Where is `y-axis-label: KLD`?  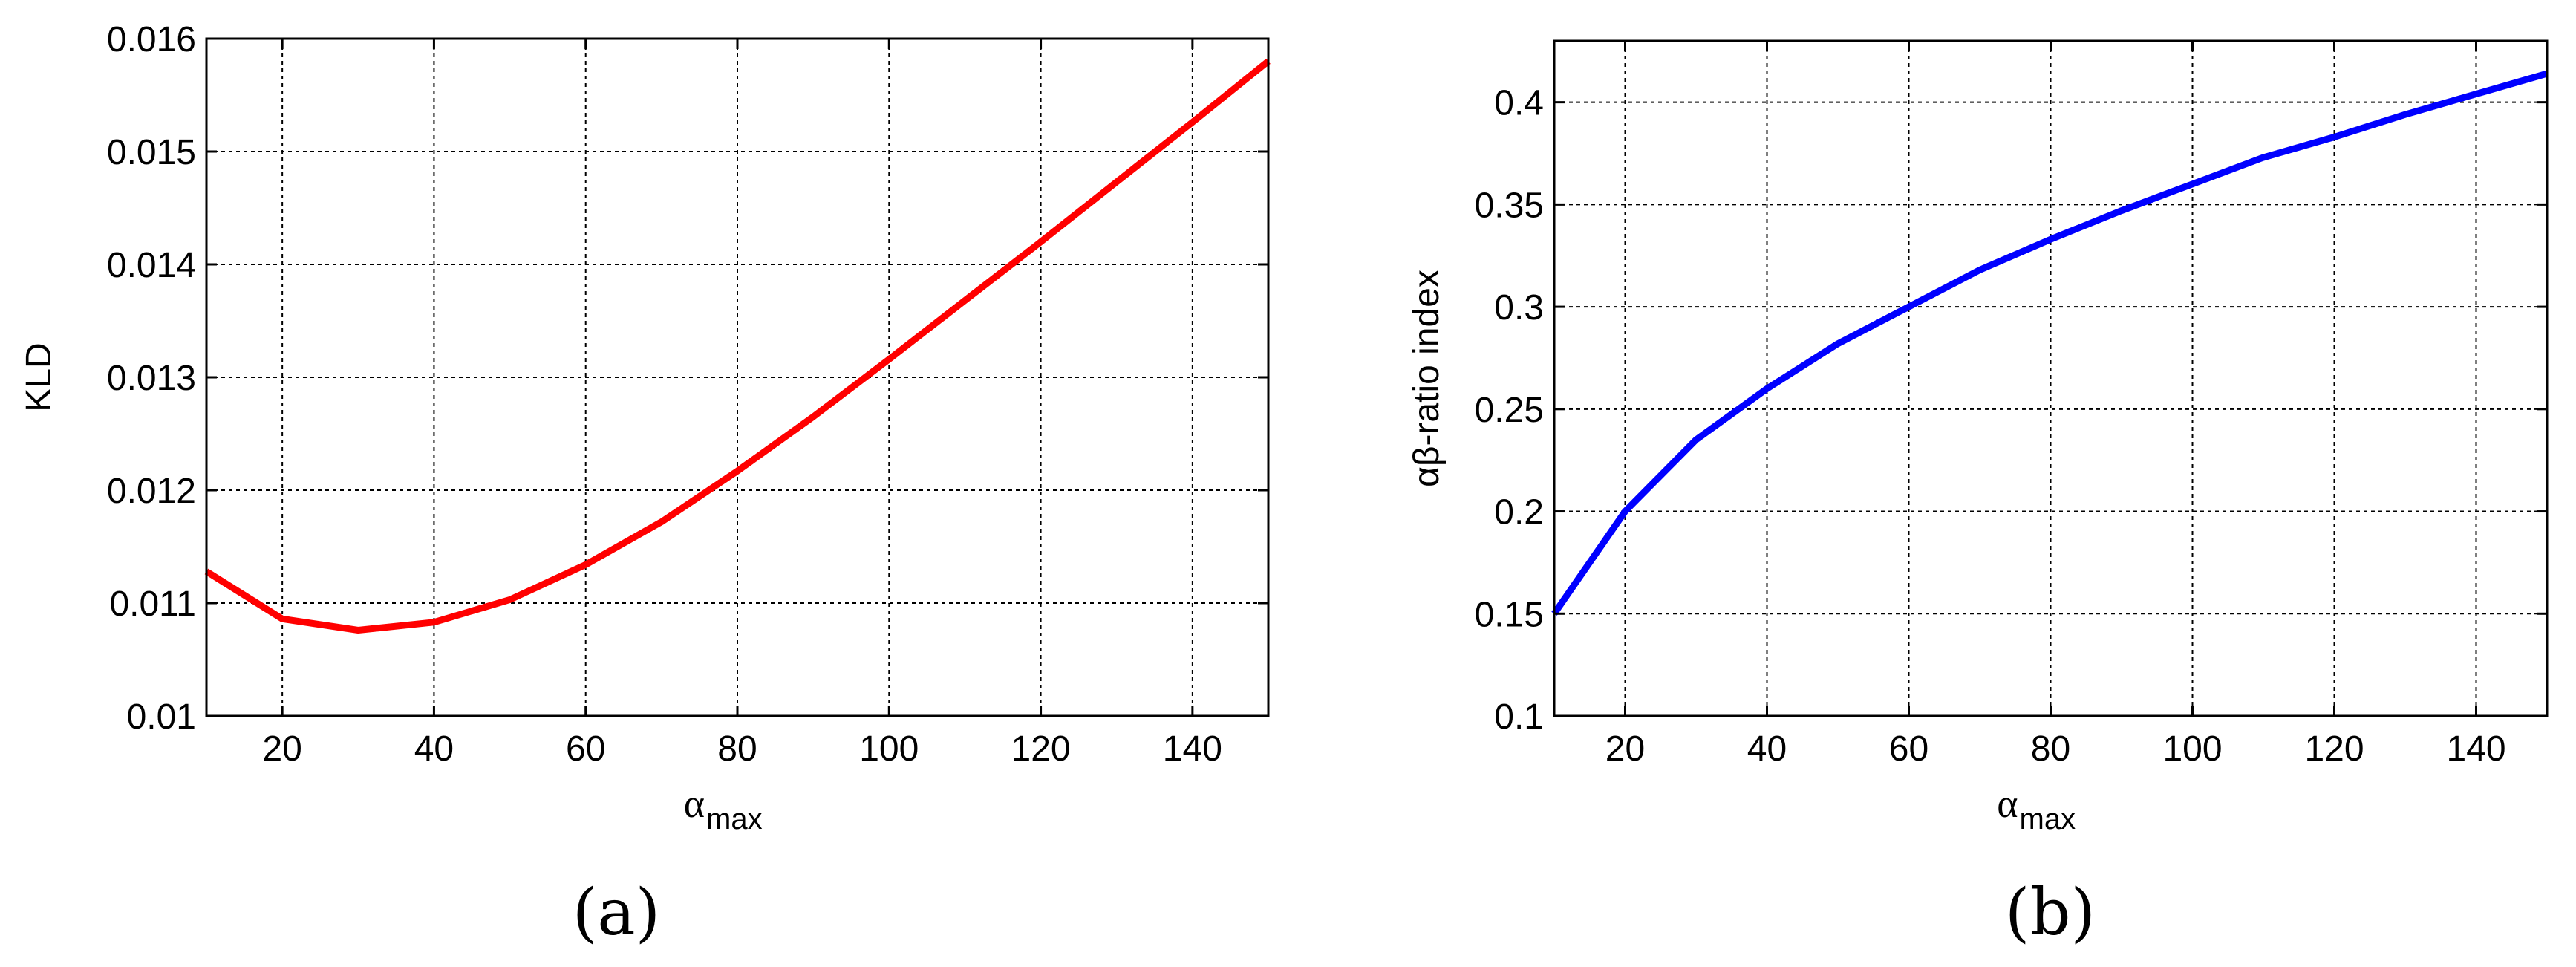 y-axis-label: KLD is located at coordinates (39, 376).